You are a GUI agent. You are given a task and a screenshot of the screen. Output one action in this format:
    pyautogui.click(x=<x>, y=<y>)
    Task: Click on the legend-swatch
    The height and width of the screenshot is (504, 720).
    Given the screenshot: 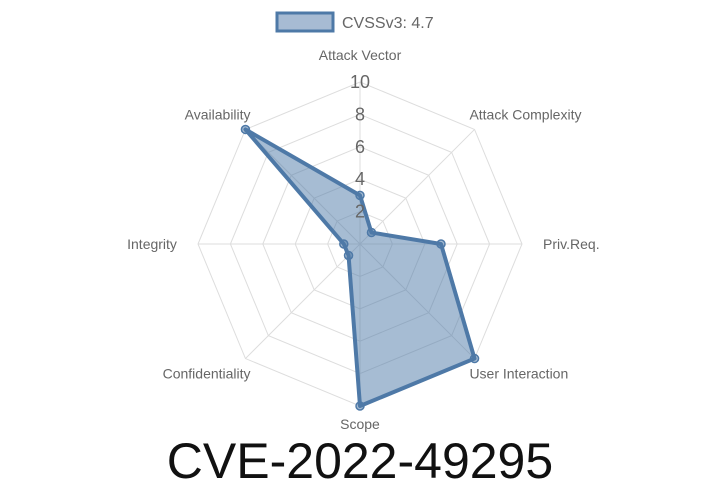 What is the action you would take?
    pyautogui.click(x=305, y=22)
    